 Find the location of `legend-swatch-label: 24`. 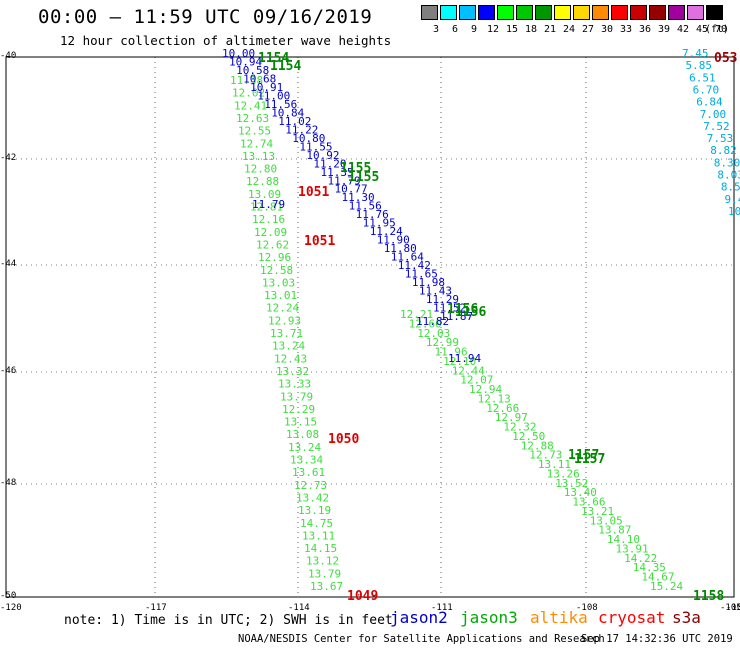

legend-swatch-label: 24 is located at coordinates (569, 29).